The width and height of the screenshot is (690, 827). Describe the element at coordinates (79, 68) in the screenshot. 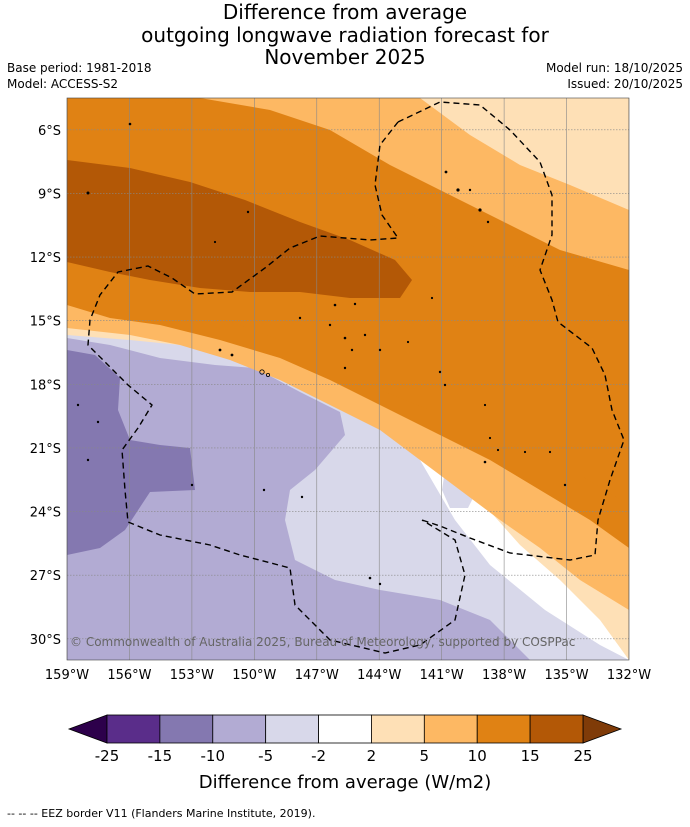

I see `base-period-label: Base period: 1981-2018` at that location.